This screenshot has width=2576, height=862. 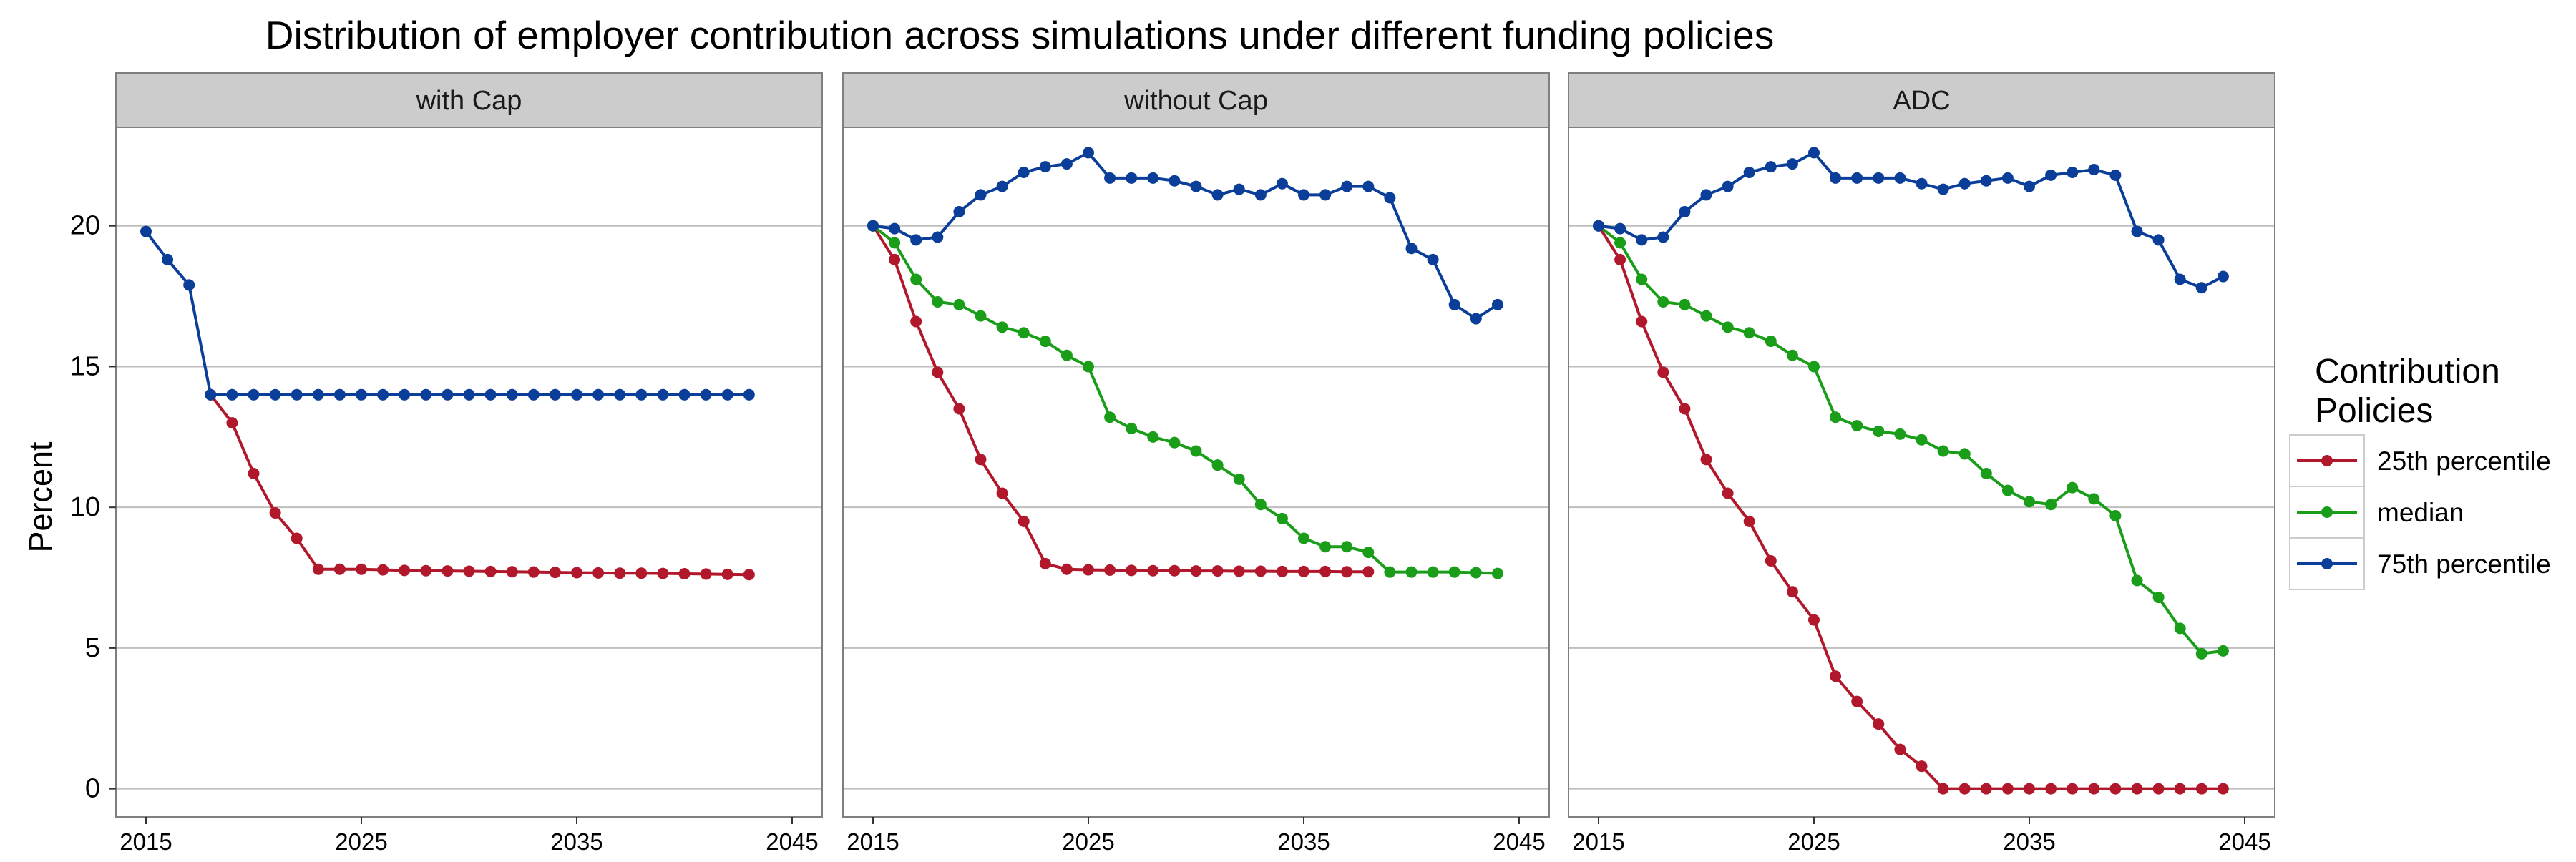 What do you see at coordinates (2327, 563) in the screenshot?
I see `legend-key-point` at bounding box center [2327, 563].